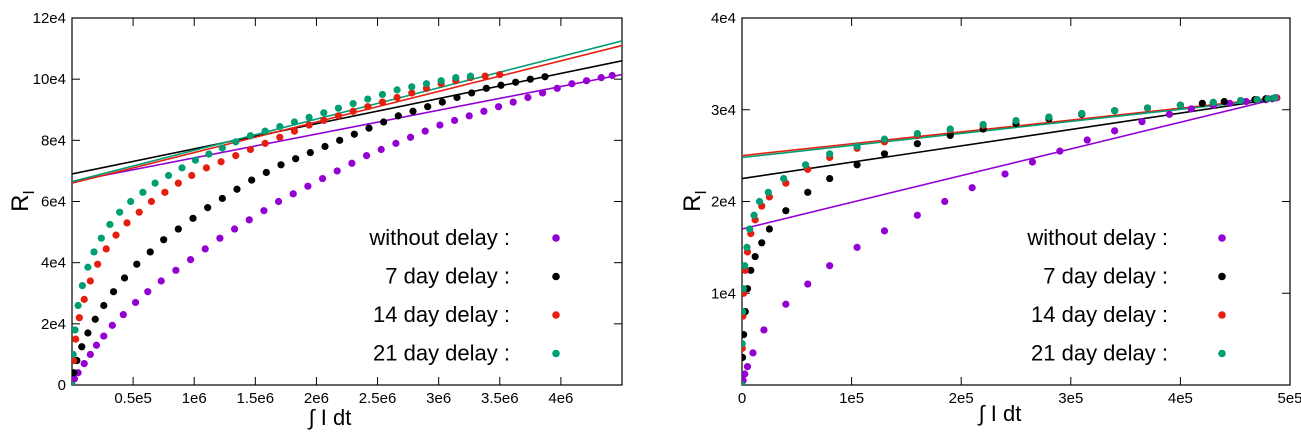 This screenshot has width=1301, height=440. What do you see at coordinates (53, 324) in the screenshot?
I see `y-tick-label: 2e4` at bounding box center [53, 324].